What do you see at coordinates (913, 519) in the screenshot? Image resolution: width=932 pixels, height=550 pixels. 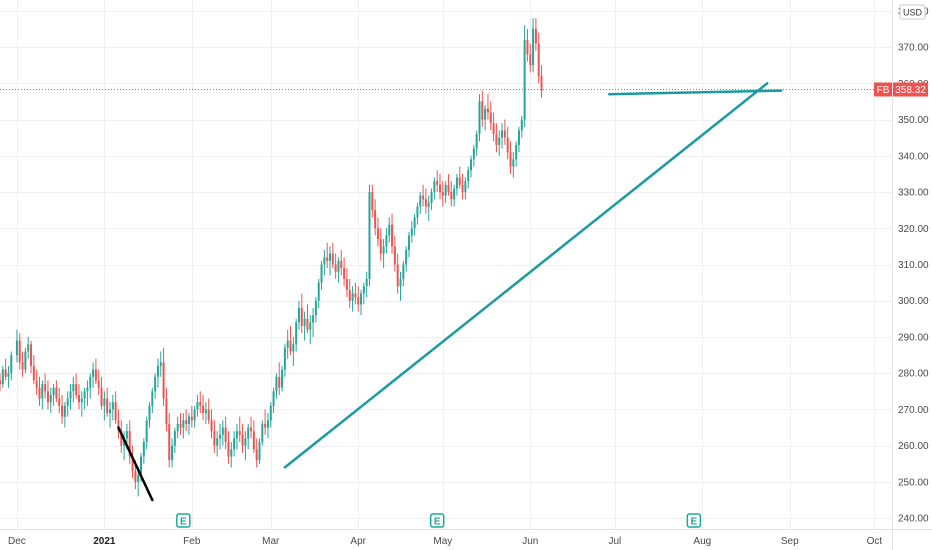 I see `y-tick-label: 240.00` at bounding box center [913, 519].